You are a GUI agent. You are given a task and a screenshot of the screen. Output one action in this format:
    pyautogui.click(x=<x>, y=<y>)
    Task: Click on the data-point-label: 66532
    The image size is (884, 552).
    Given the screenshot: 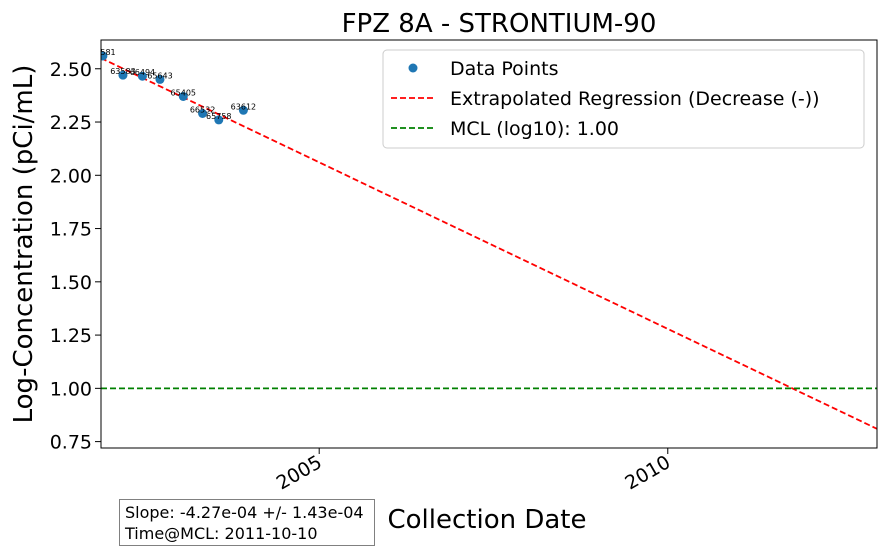 What is the action you would take?
    pyautogui.click(x=202, y=110)
    